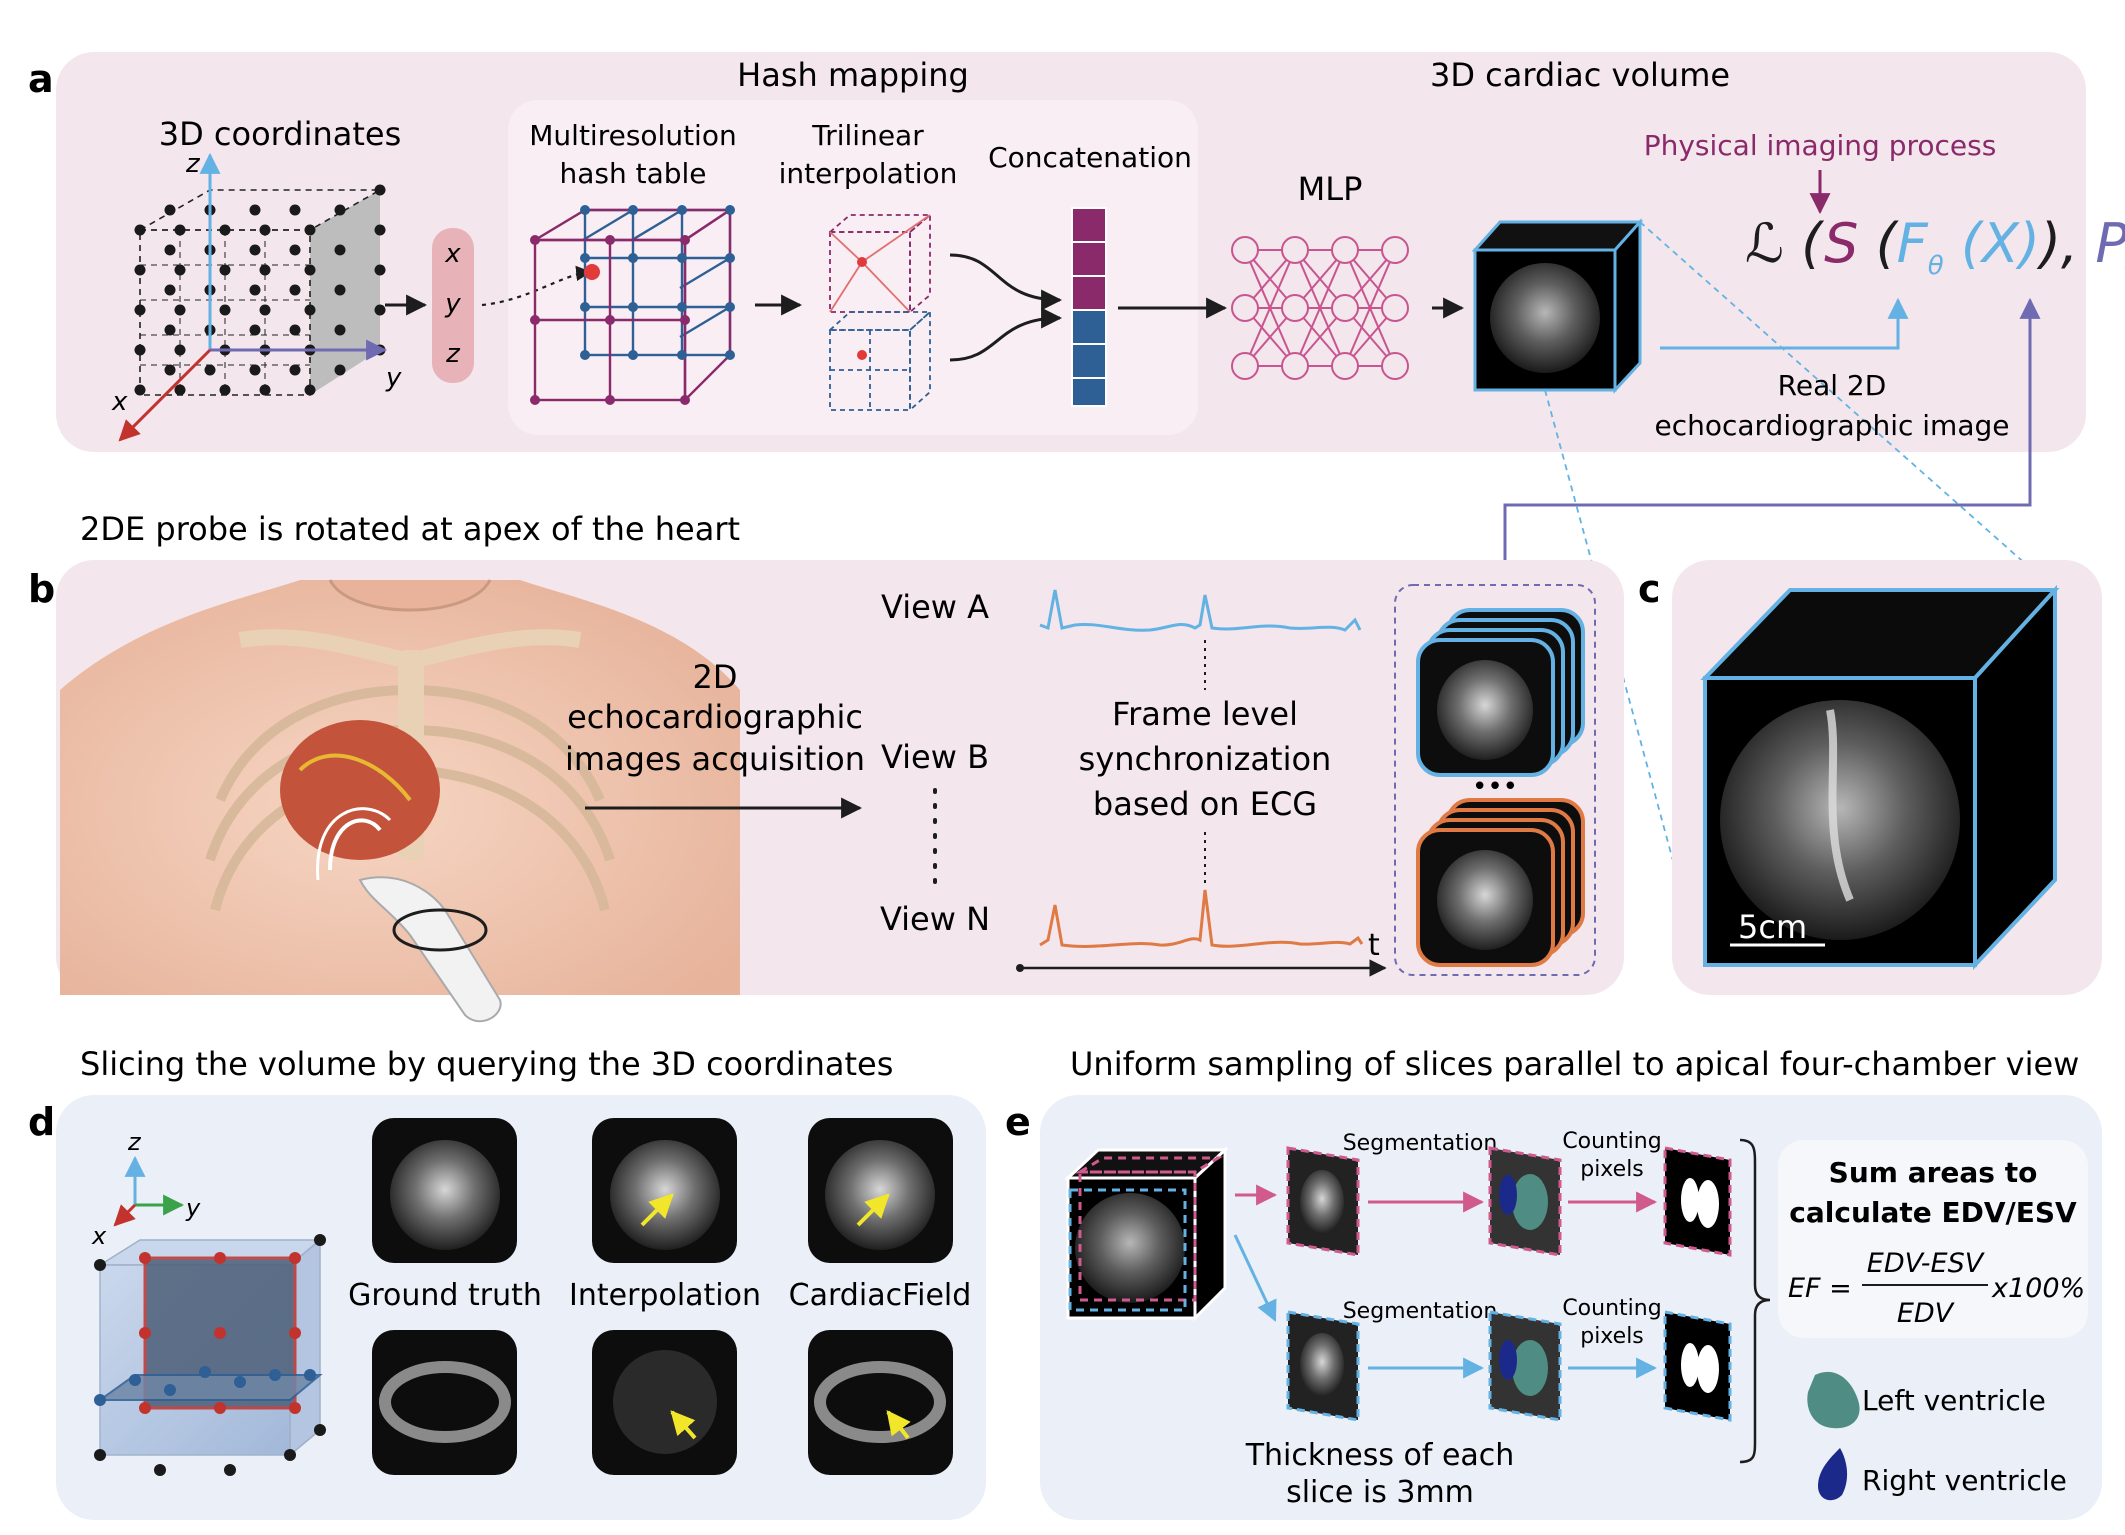 The image size is (2125, 1535). I want to click on segmented-slice-pink, so click(1525, 1201).